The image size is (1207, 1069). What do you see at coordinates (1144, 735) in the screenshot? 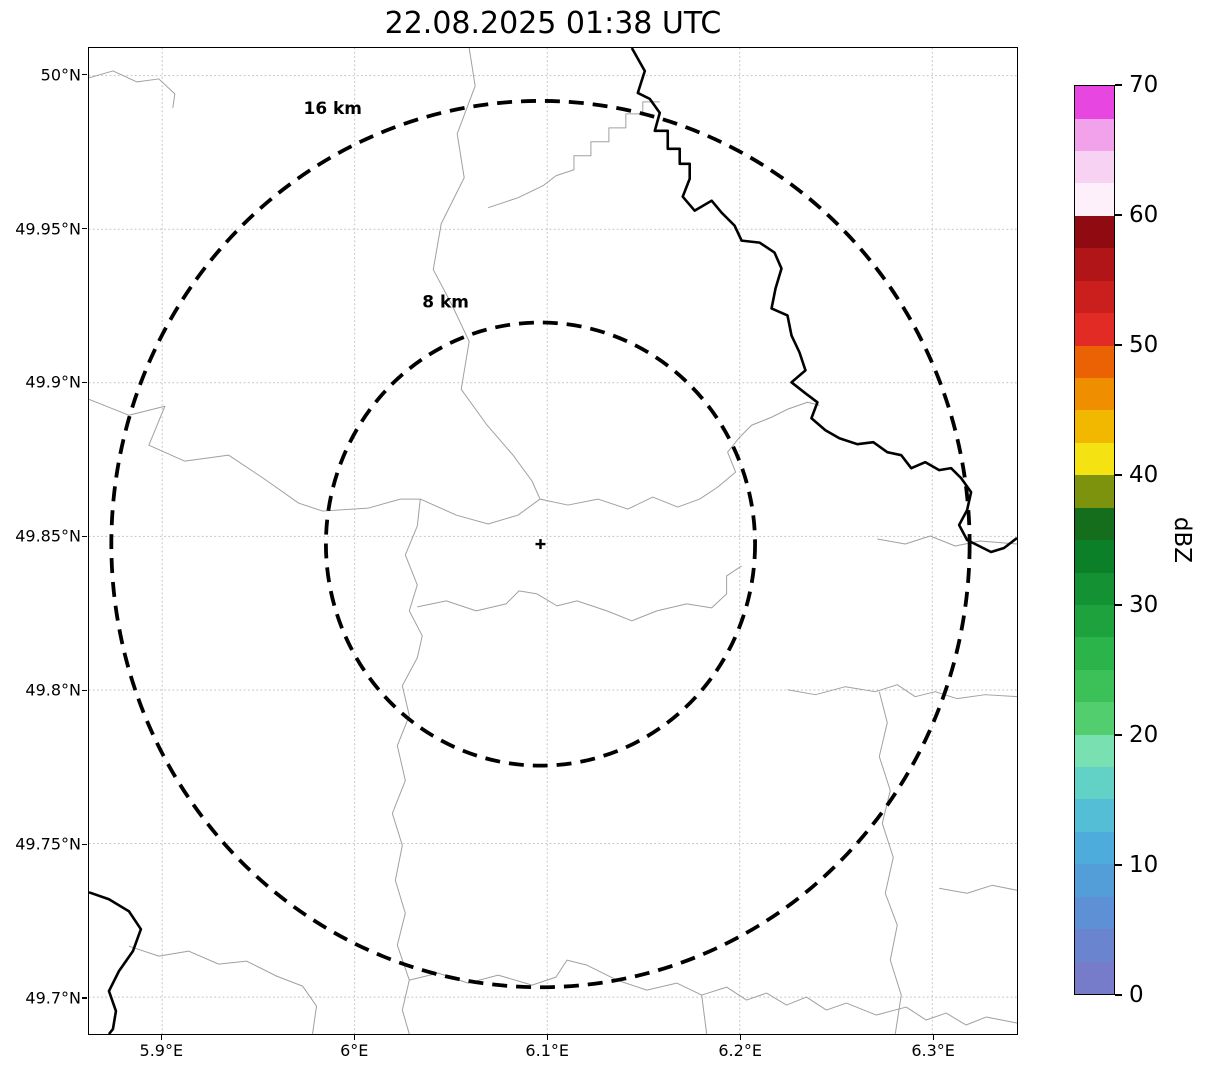
I see `colorbar-tick-label: 20` at bounding box center [1144, 735].